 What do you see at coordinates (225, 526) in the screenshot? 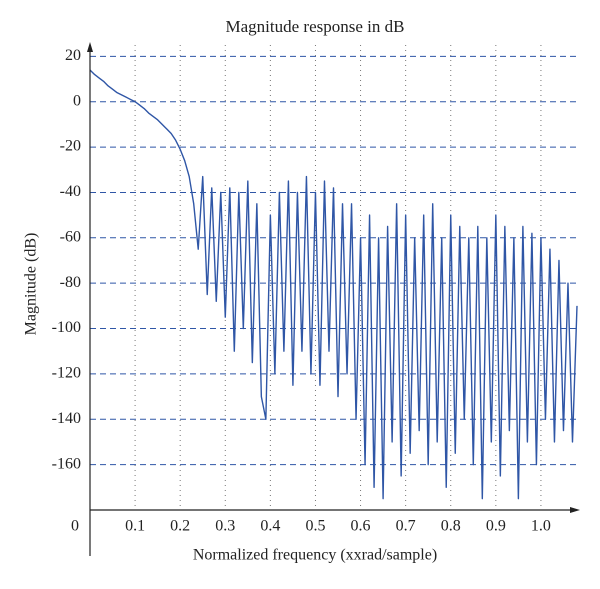
I see `x-tick-label: 0.3` at bounding box center [225, 526].